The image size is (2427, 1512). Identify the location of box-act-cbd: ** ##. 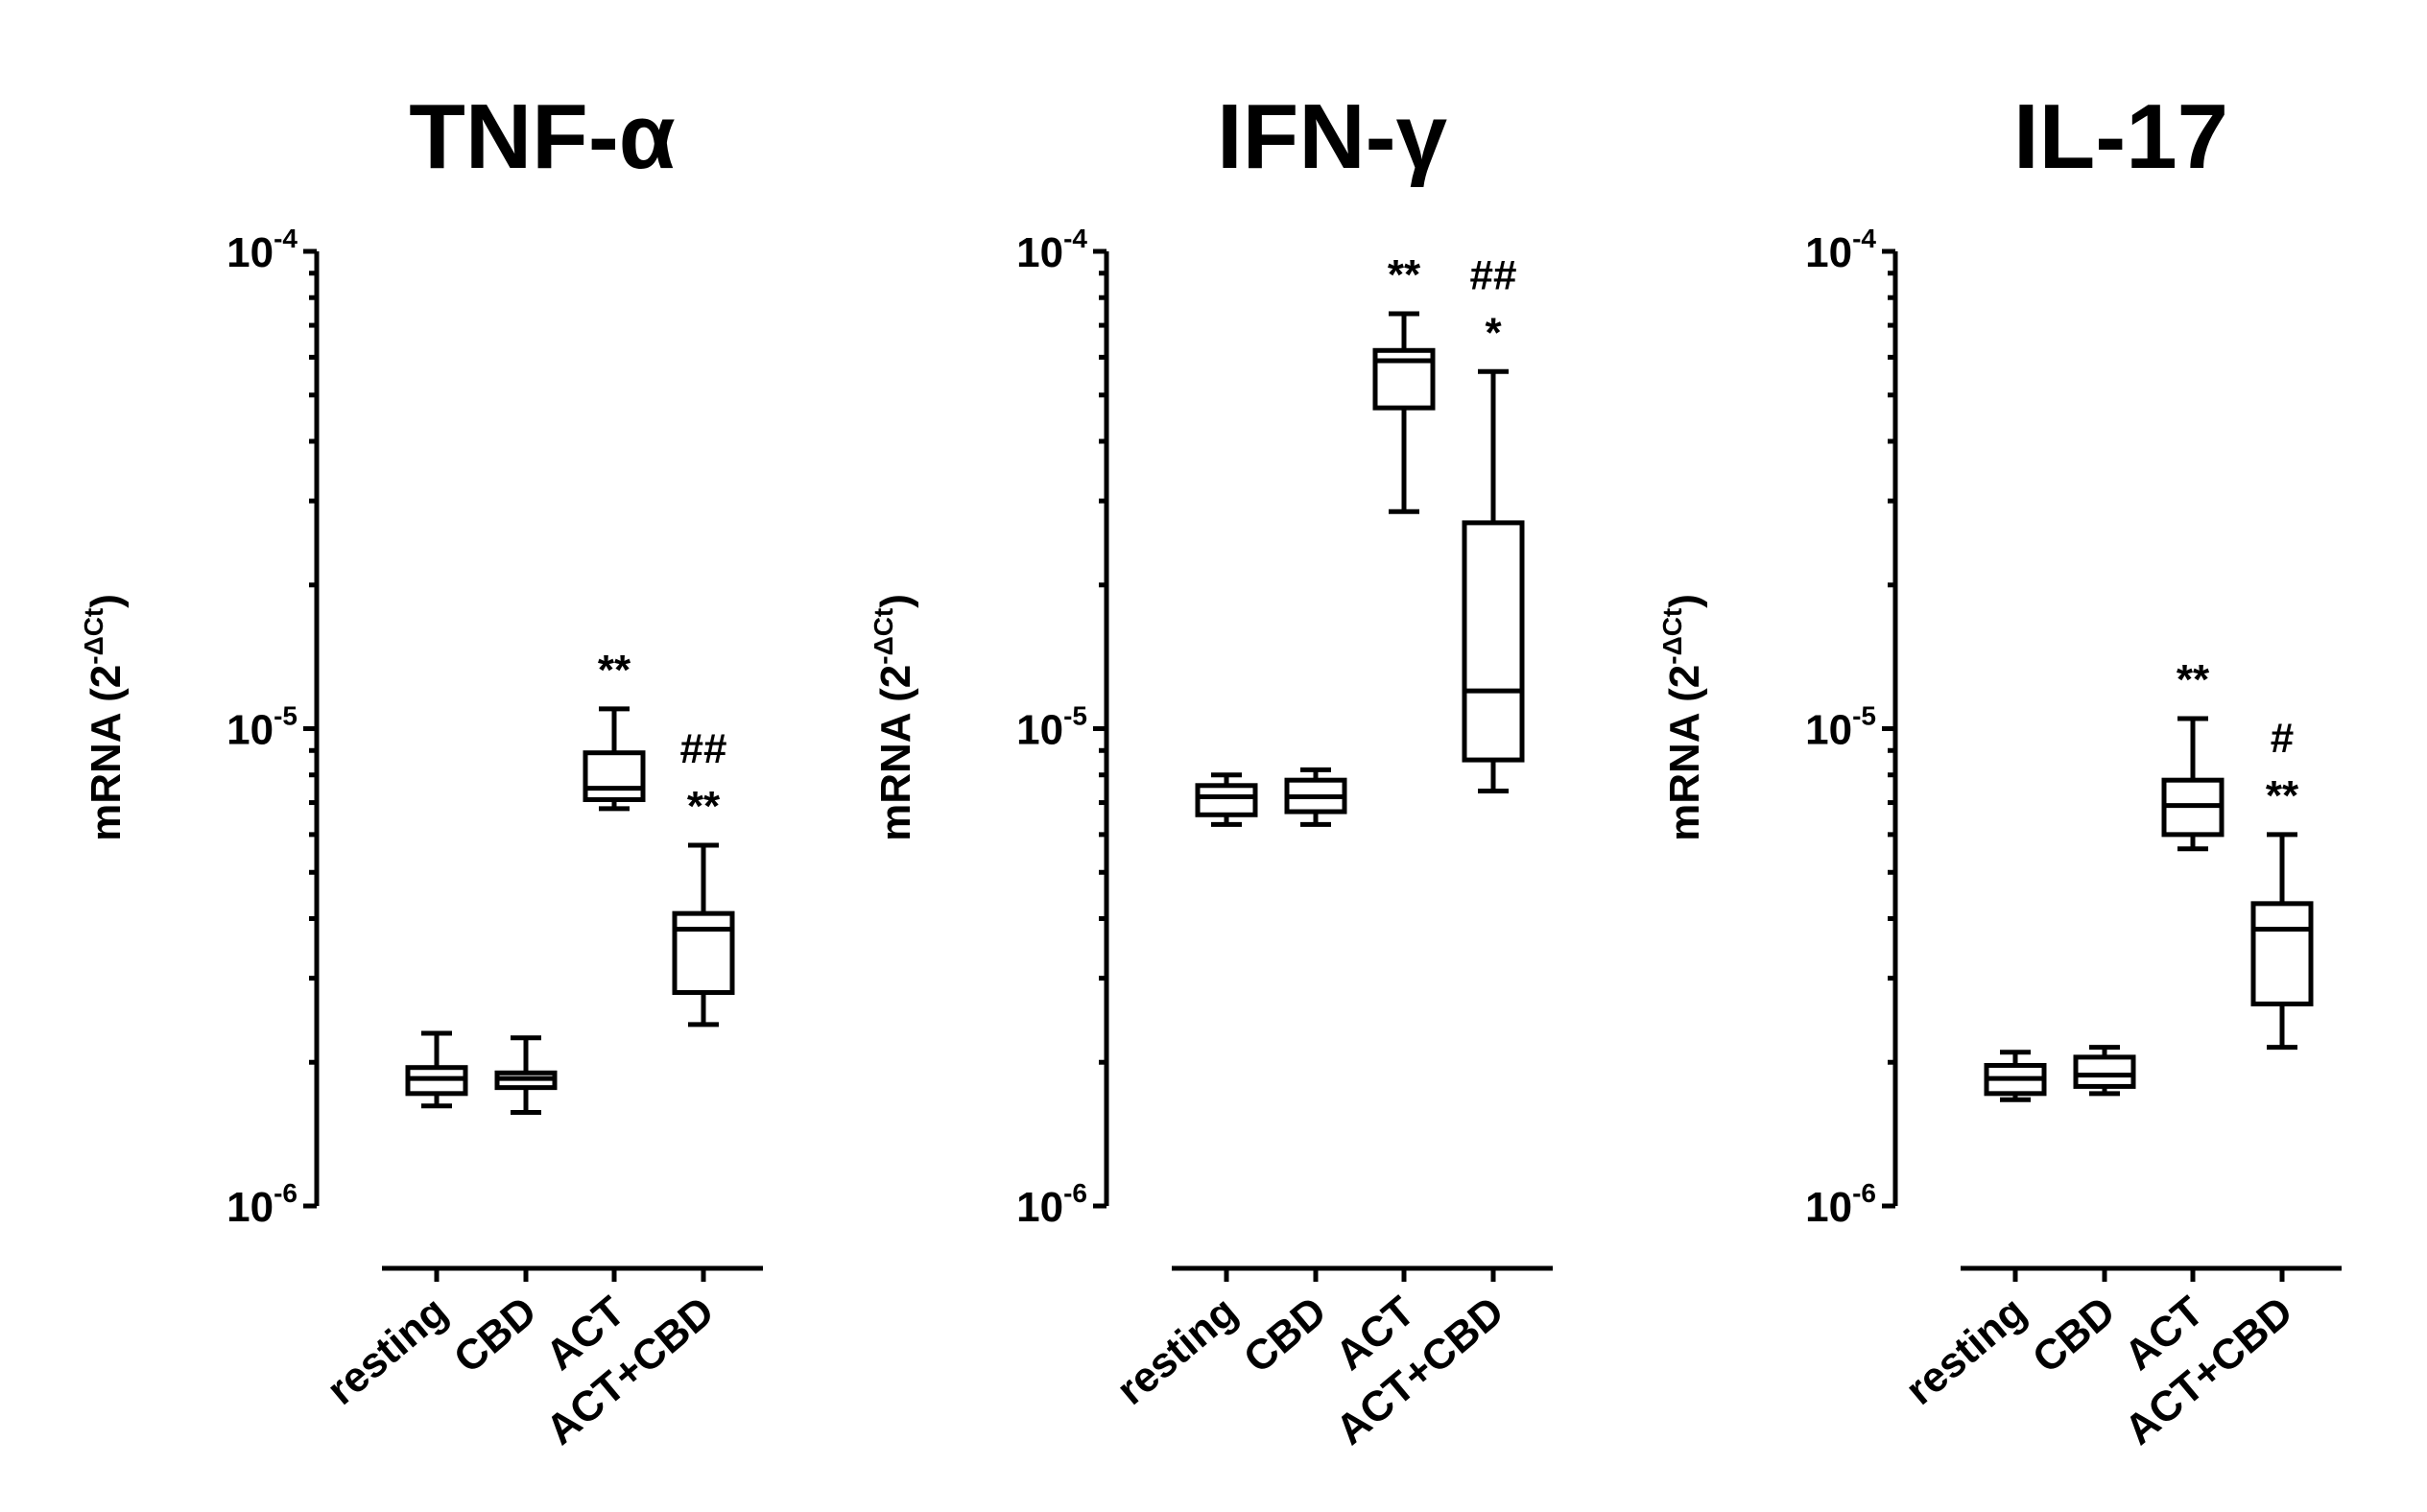
(704, 876).